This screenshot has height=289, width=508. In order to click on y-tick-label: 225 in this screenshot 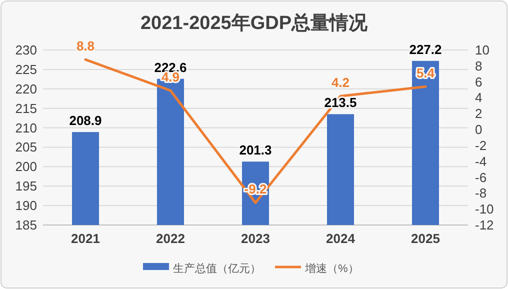, I will do `click(26, 69)`.